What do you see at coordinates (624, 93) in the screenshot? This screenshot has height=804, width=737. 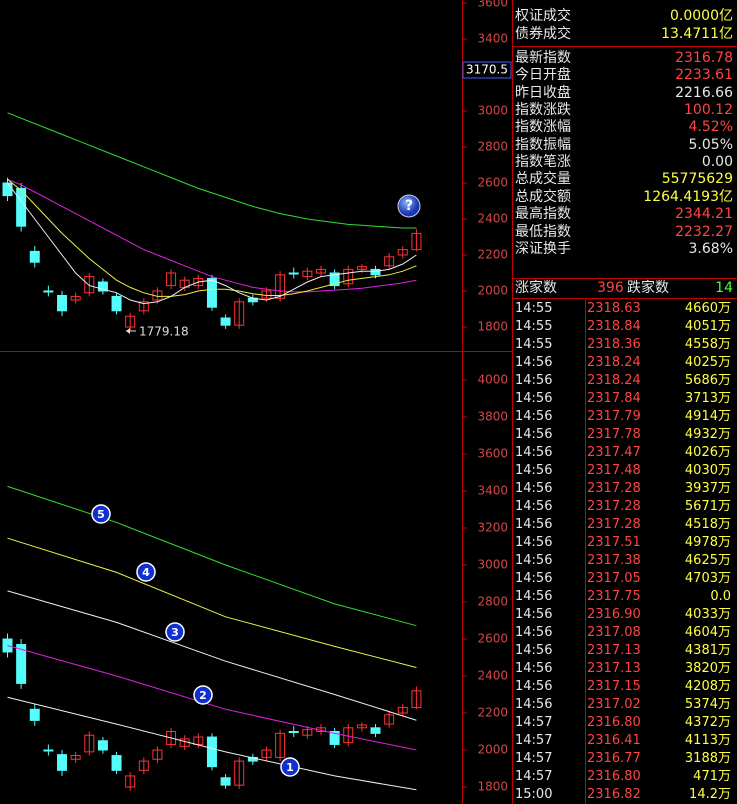 I see `stat-row: 昨日收盘 2216.66` at bounding box center [624, 93].